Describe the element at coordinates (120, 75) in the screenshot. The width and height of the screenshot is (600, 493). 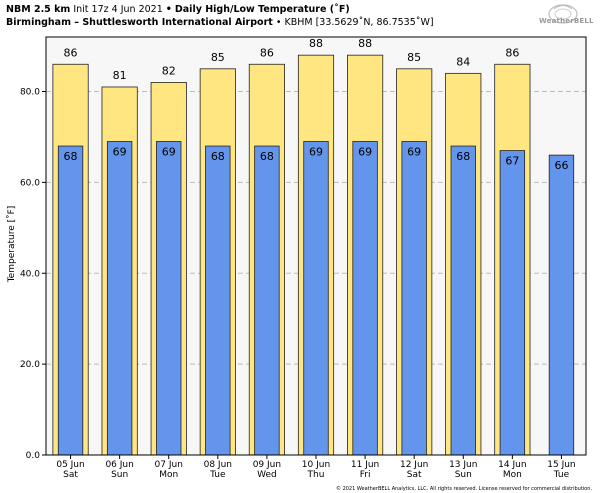
I see `high-temp-label: 81` at that location.